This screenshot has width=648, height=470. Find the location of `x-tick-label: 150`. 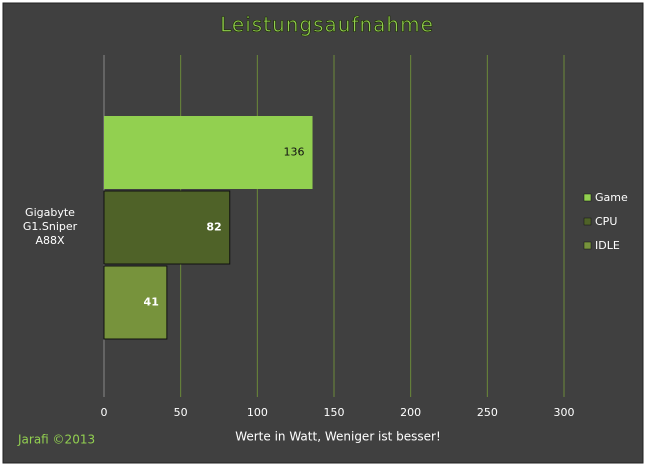

x-tick-label: 150 is located at coordinates (334, 412).